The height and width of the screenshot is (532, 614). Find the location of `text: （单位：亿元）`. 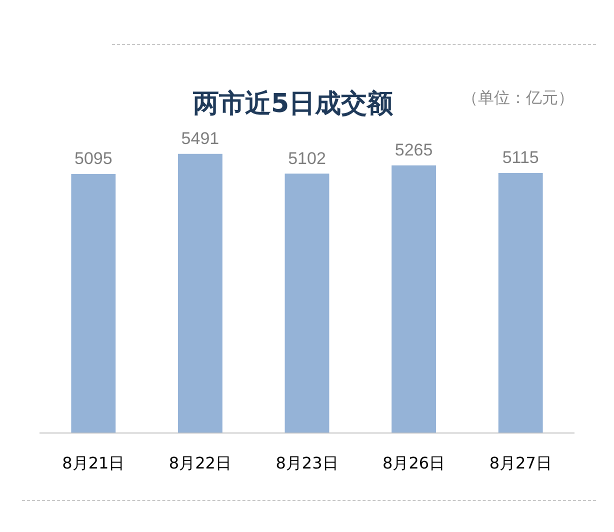

text: （单位：亿元） is located at coordinates (518, 98).